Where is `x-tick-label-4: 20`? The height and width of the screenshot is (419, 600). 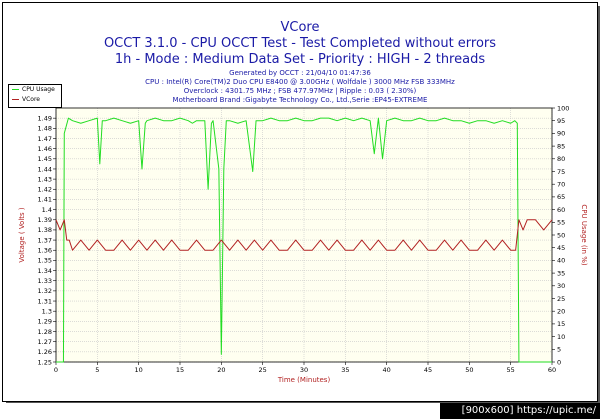 x-tick-label-4: 20 is located at coordinates (221, 370).